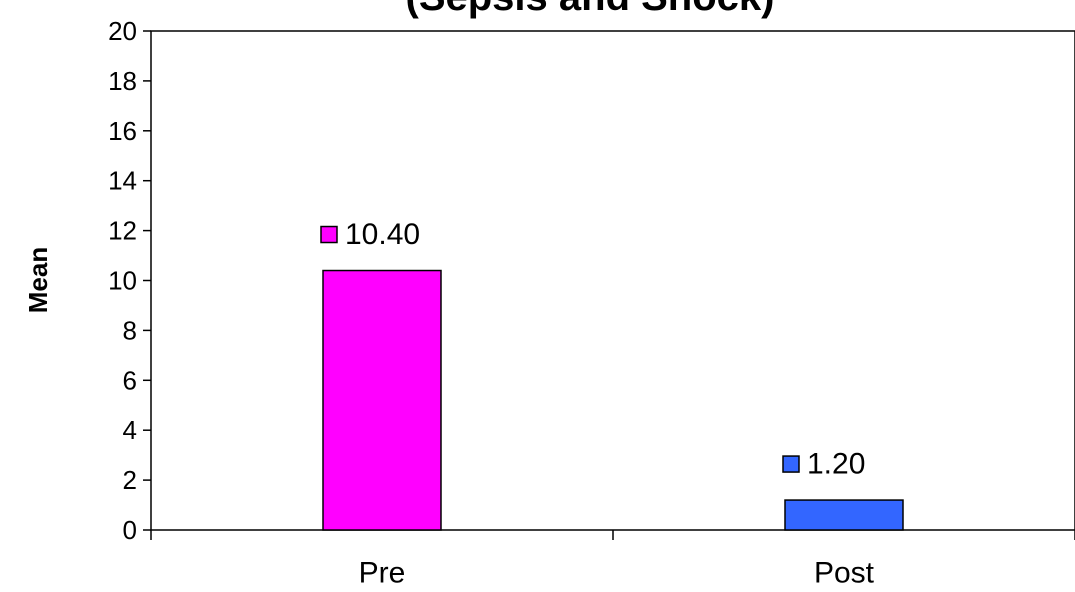 This screenshot has width=1075, height=592. Describe the element at coordinates (130, 430) in the screenshot. I see `y-tick-label: 4` at that location.